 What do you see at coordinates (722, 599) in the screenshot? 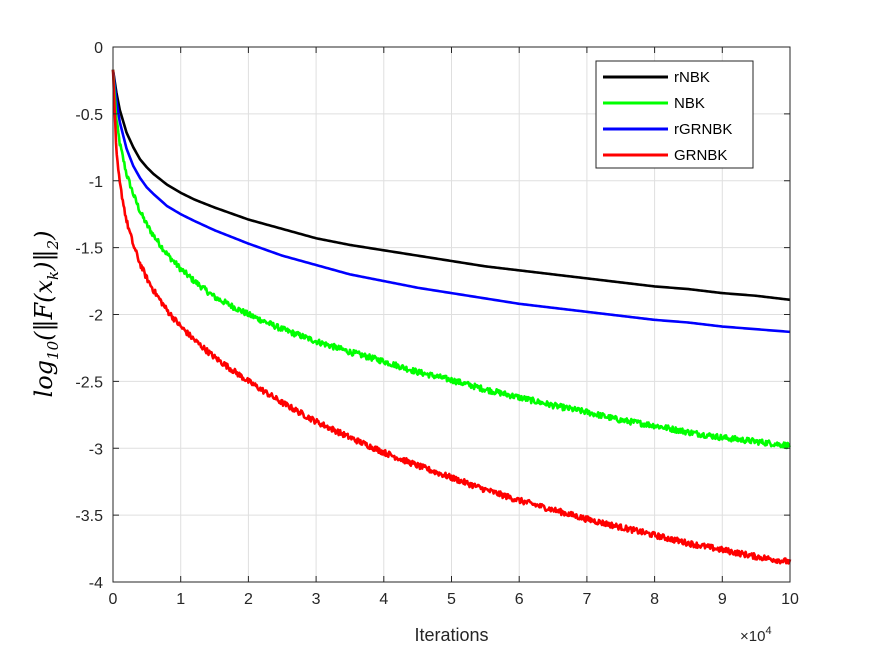
I see `x-tick-label: 9` at bounding box center [722, 599].